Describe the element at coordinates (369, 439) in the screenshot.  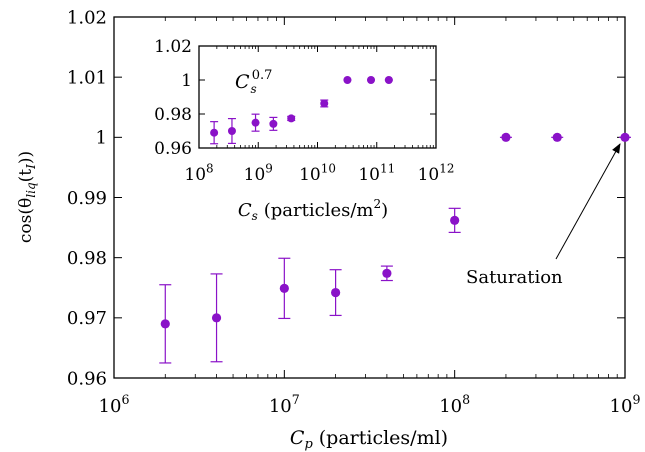
I see `main-x-axis-label: Cp (particles/ml)` at that location.